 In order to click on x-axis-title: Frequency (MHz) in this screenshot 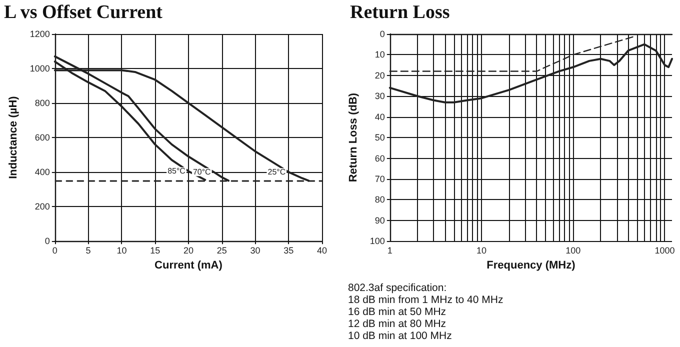, I will do `click(531, 266)`.